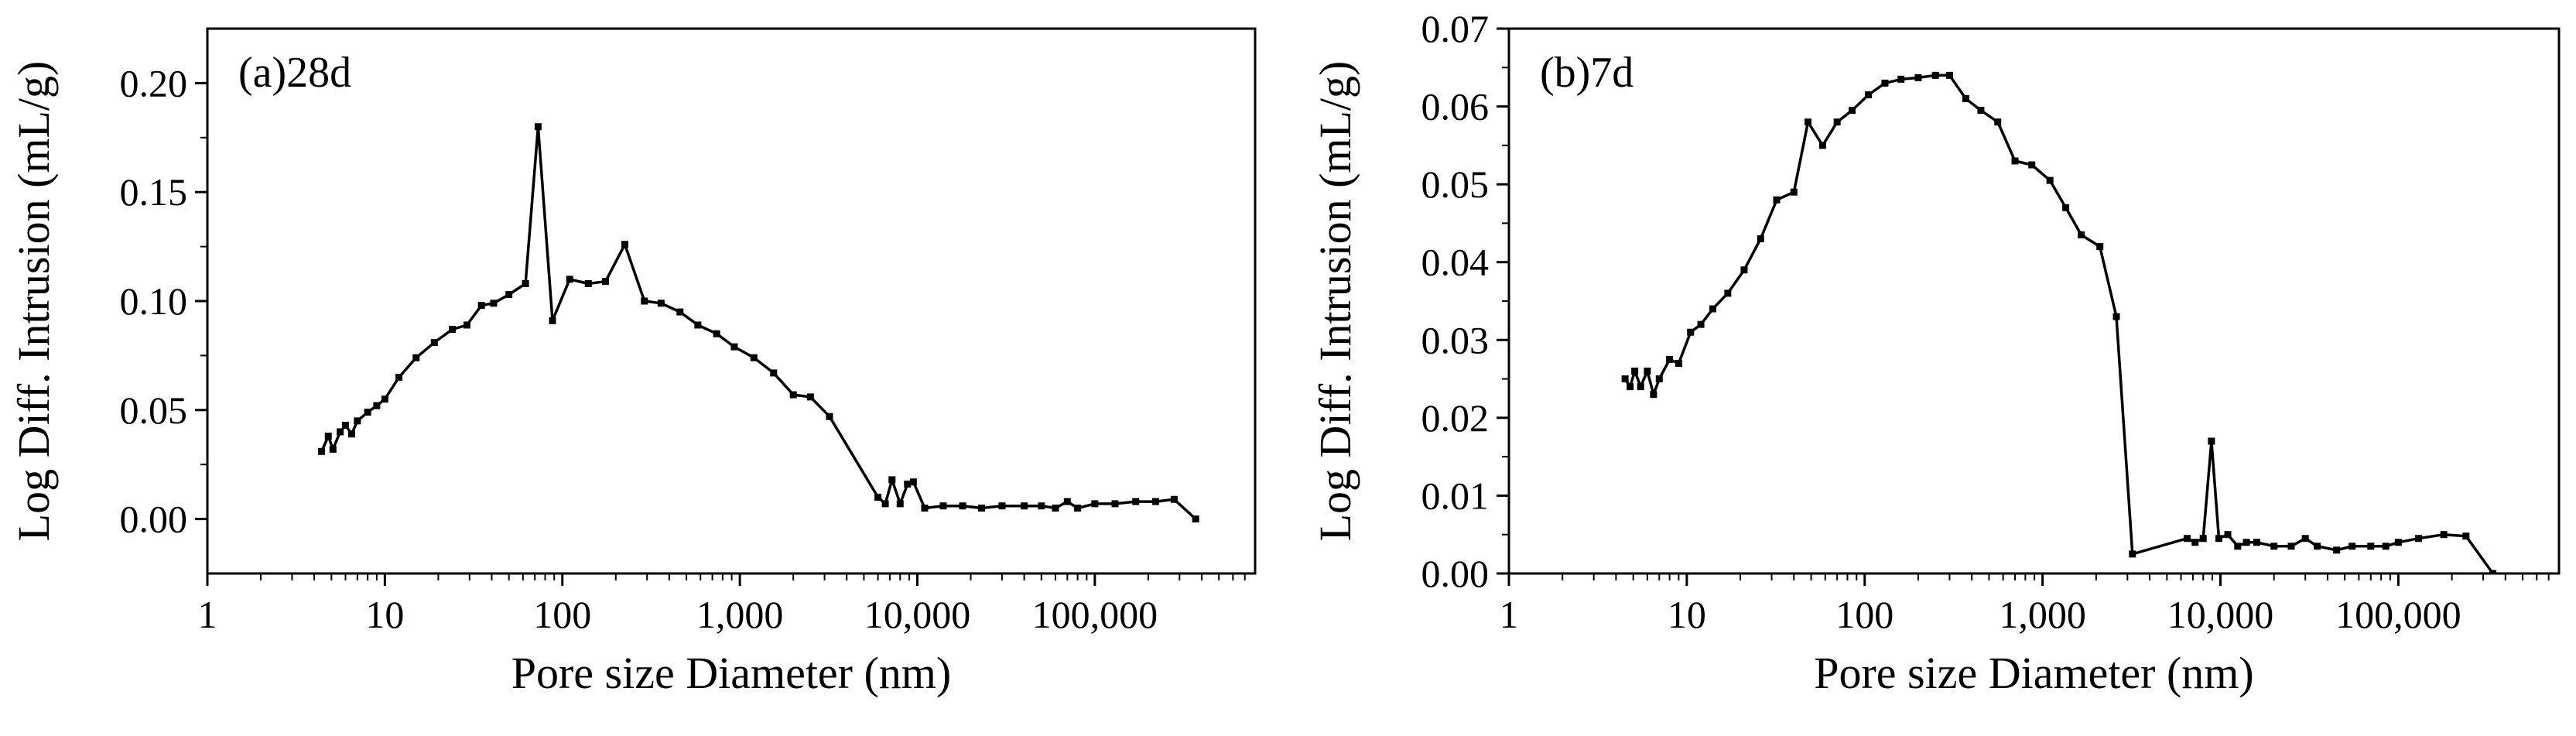  Describe the element at coordinates (1095, 614) in the screenshot. I see `x-tick-label: 100,000` at that location.